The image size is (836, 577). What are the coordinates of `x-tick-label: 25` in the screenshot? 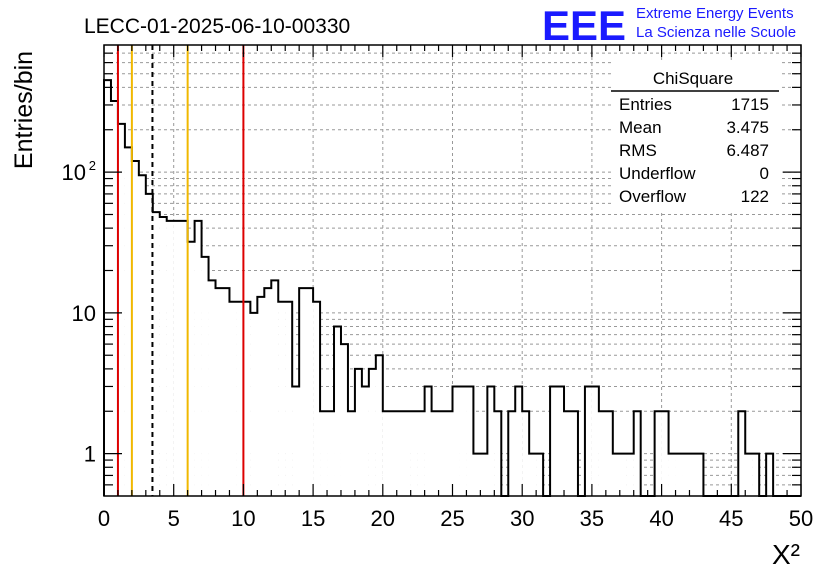 It's located at (452, 518).